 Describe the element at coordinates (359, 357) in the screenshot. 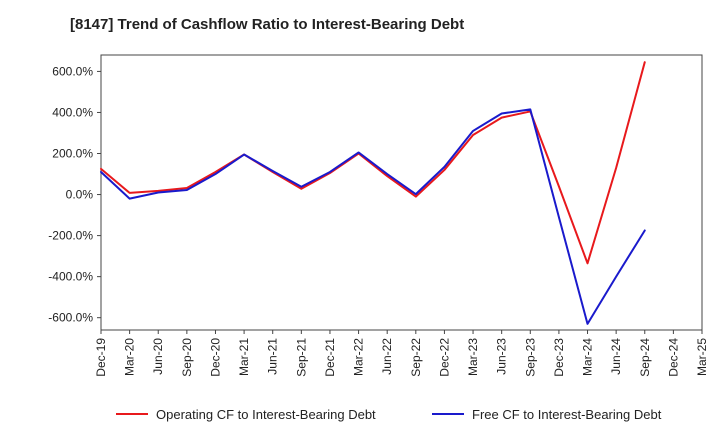

I see `x-tick-label: Mar-22` at that location.